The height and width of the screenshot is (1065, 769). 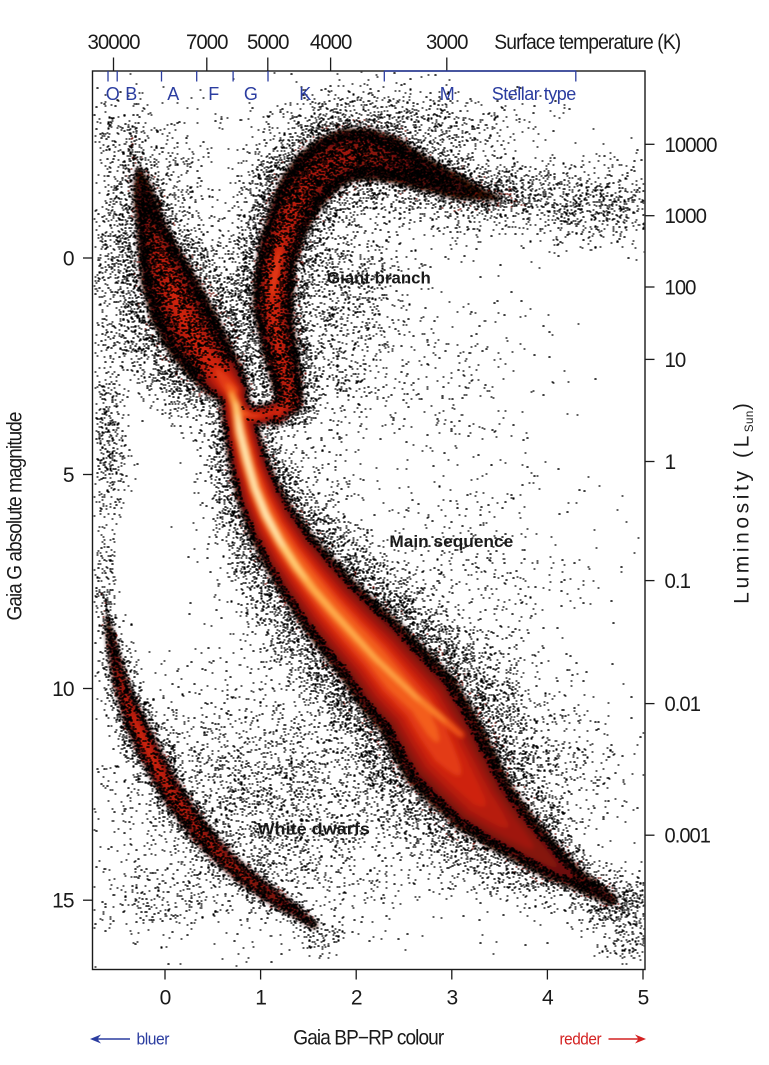 What do you see at coordinates (314, 829) in the screenshot?
I see `svg-text: White dwarfs` at bounding box center [314, 829].